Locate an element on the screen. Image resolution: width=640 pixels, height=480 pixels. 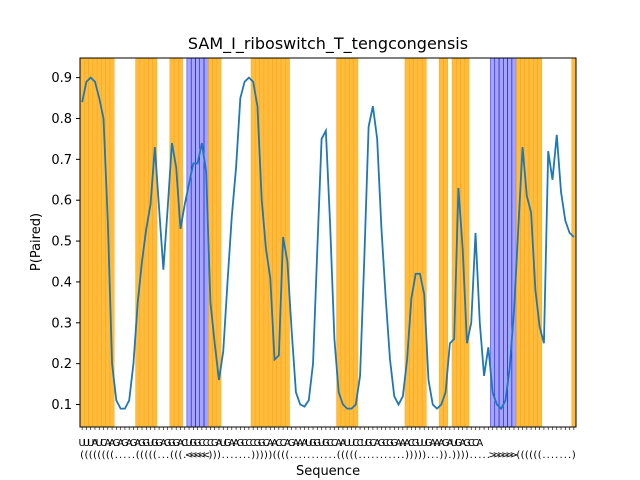
x-tick-label-structure: > is located at coordinates (514, 455).